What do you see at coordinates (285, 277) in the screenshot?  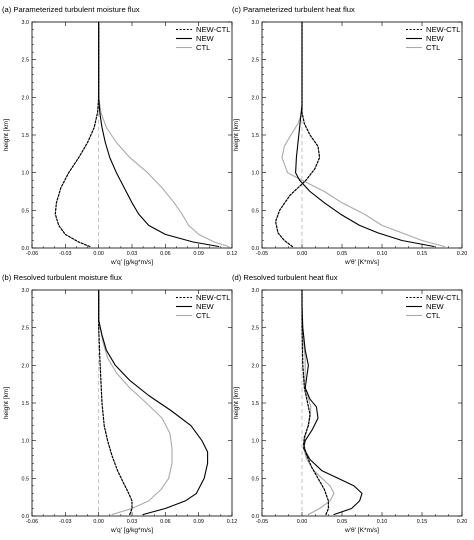 I see `panel-title: (d) Resolved turbulent heat flux` at bounding box center [285, 277].